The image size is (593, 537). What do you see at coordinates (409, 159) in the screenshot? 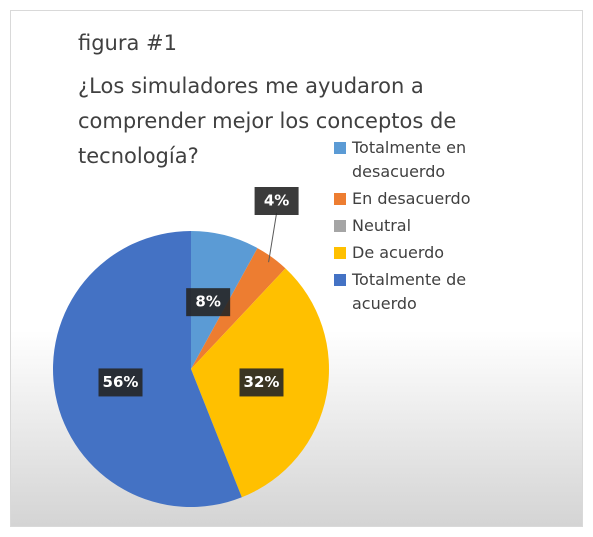
I see `legend-label: Totalmente en desacuerdo` at bounding box center [409, 159].